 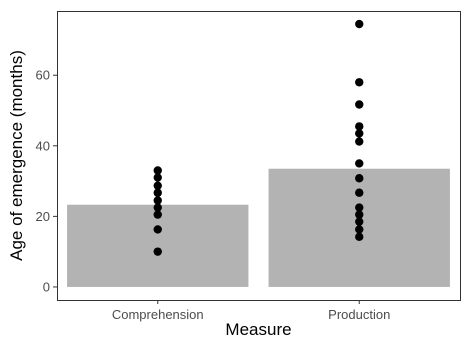 I want to click on y-tick-label: 20, so click(x=43, y=216).